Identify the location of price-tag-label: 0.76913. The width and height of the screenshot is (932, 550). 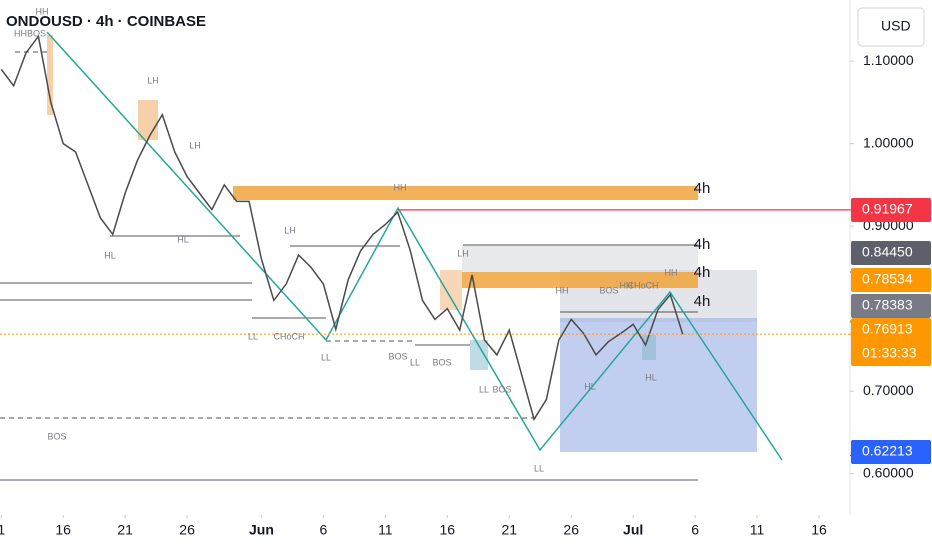
(887, 329).